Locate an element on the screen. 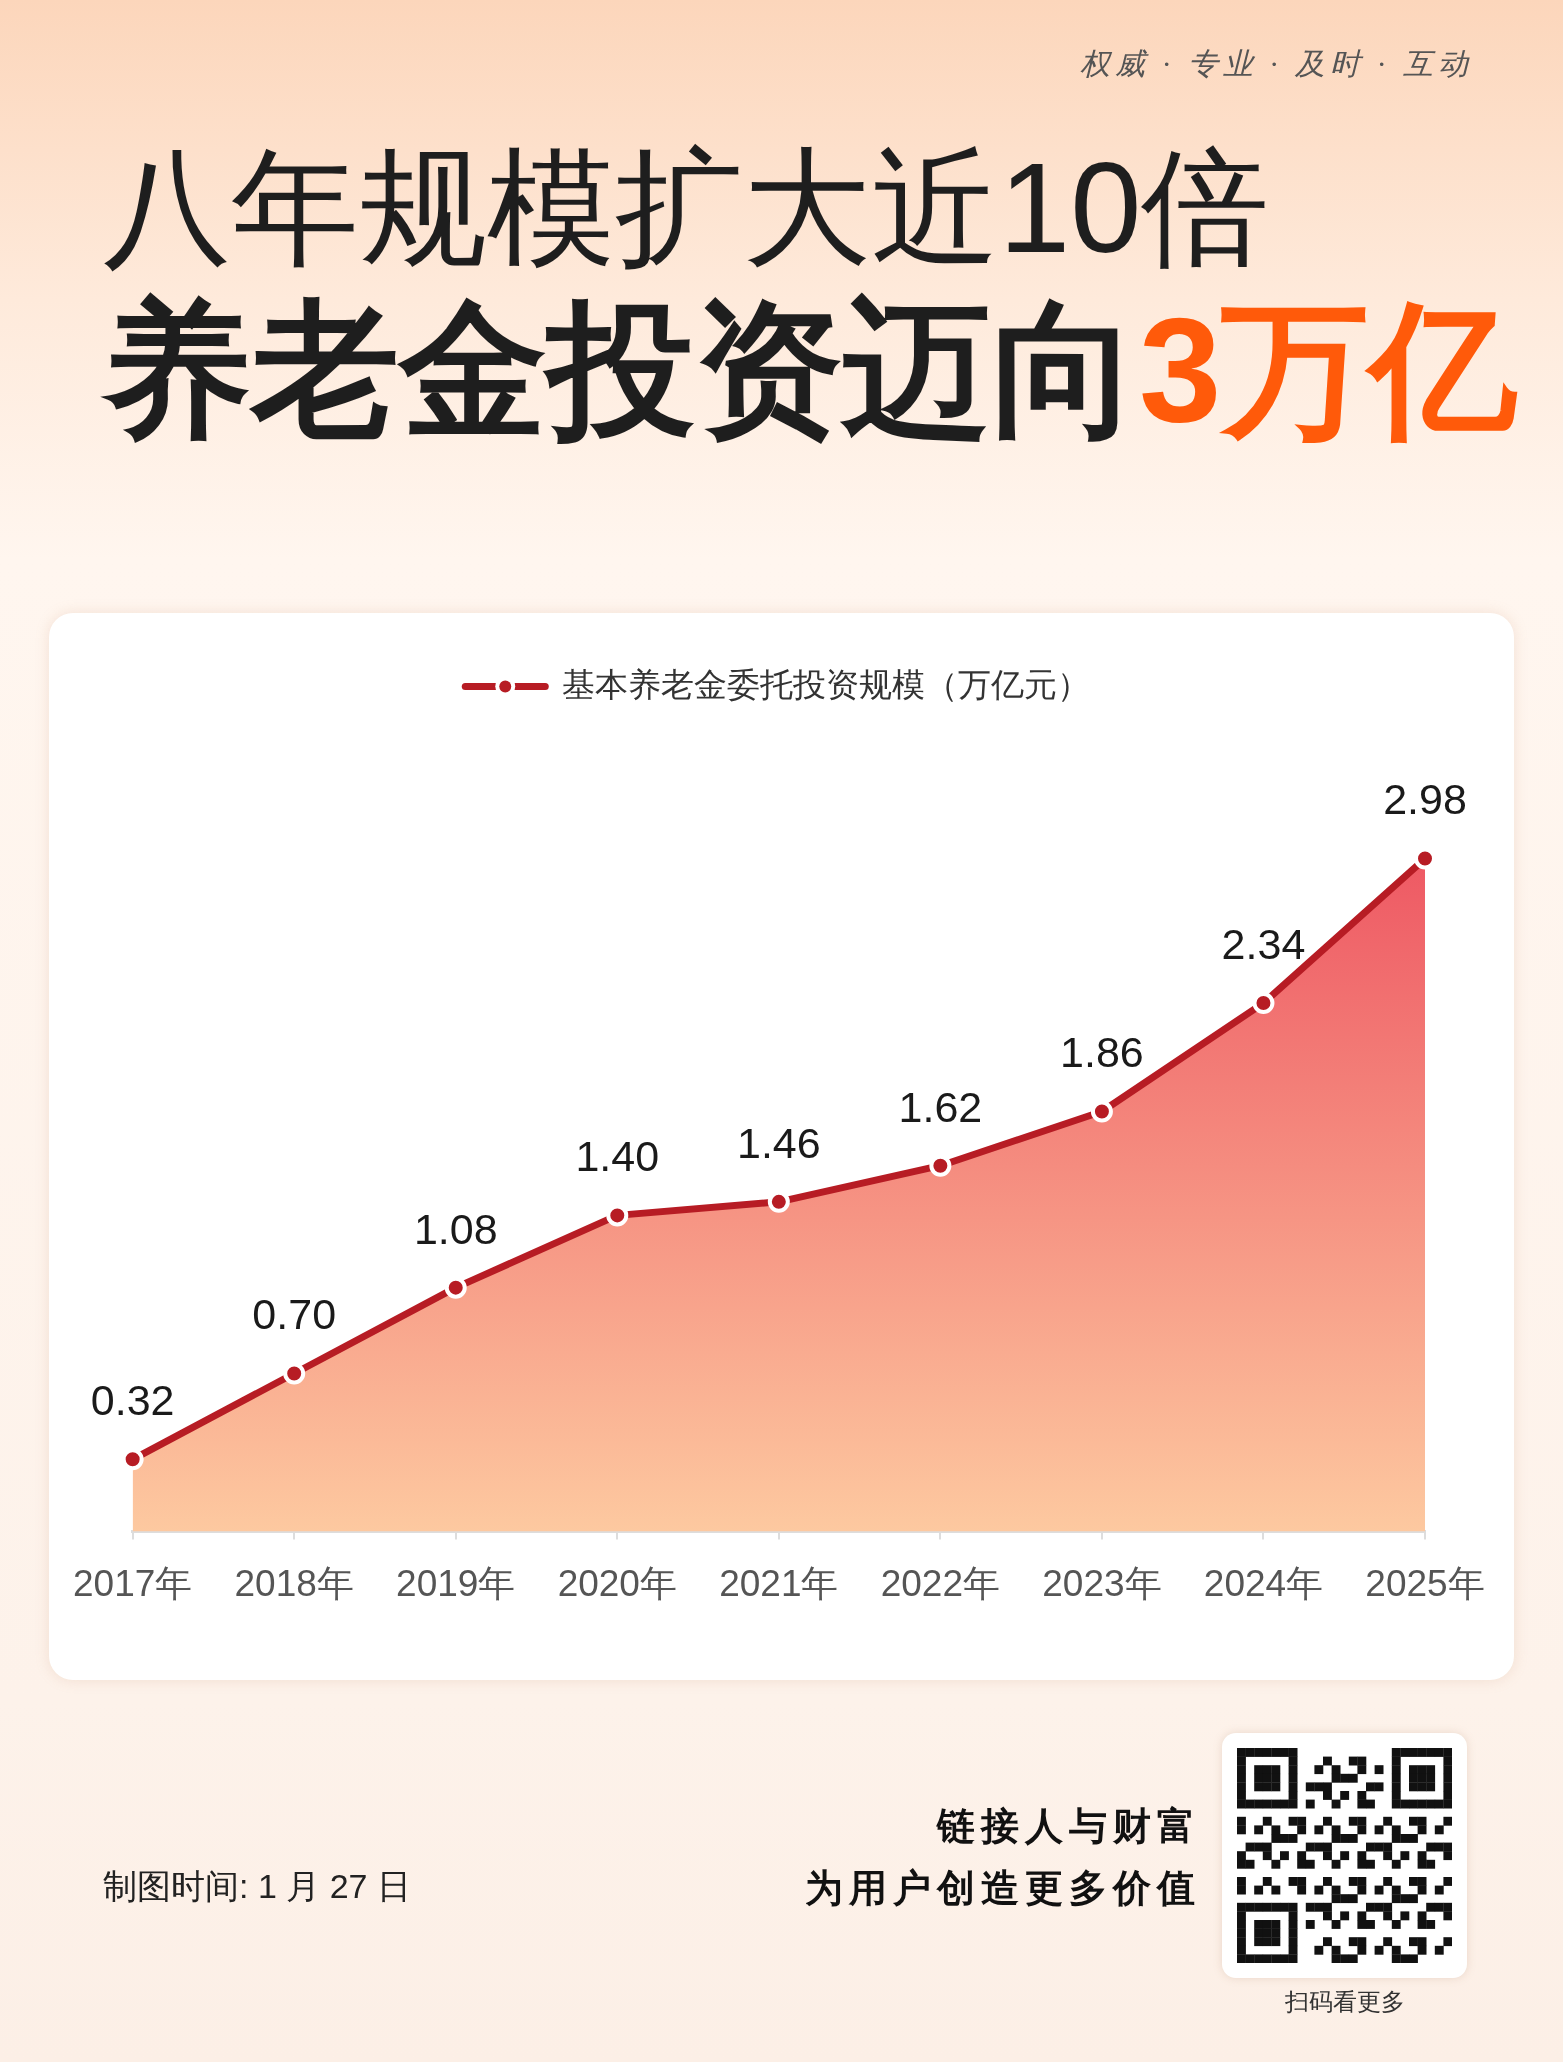 The width and height of the screenshot is (1563, 2062). chart-title: 八年规模扩大近10倍 is located at coordinates (686, 207).